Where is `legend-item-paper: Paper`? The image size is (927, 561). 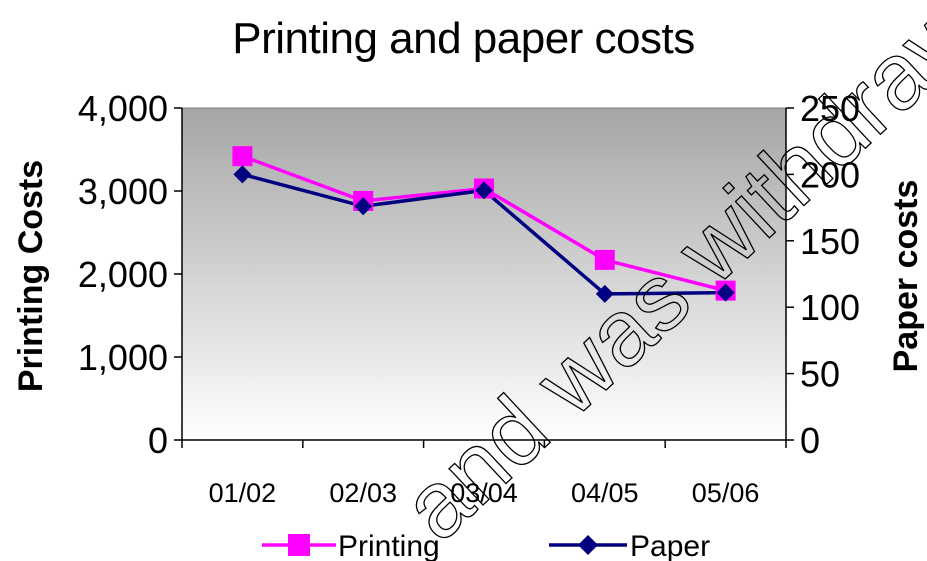
legend-item-paper: Paper is located at coordinates (629, 545).